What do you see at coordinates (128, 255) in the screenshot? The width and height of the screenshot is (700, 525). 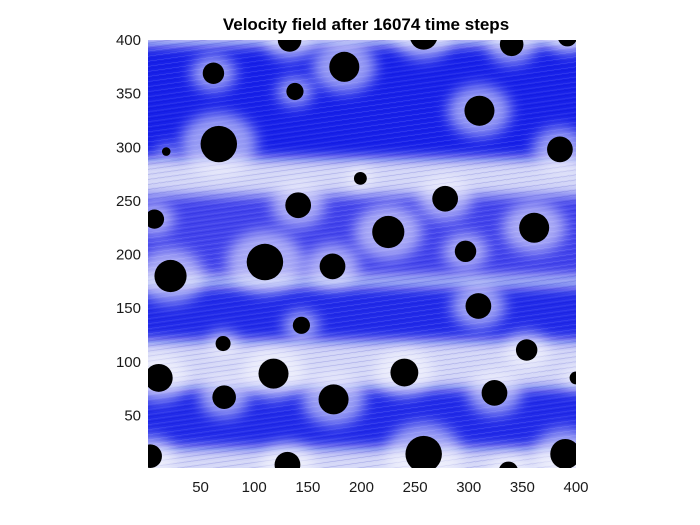 I see `y-tick-label: 200` at bounding box center [128, 255].